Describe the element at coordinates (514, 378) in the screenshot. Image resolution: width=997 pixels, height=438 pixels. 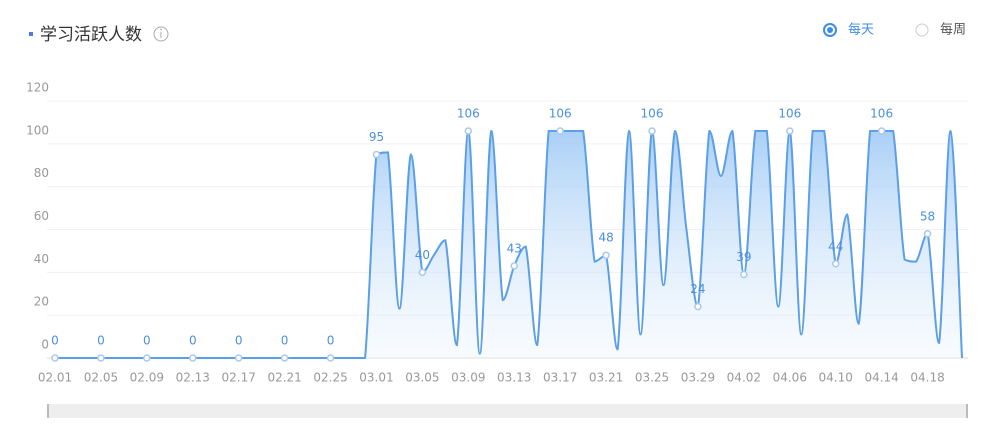
I see `x-tick-label: 03.13` at that location.